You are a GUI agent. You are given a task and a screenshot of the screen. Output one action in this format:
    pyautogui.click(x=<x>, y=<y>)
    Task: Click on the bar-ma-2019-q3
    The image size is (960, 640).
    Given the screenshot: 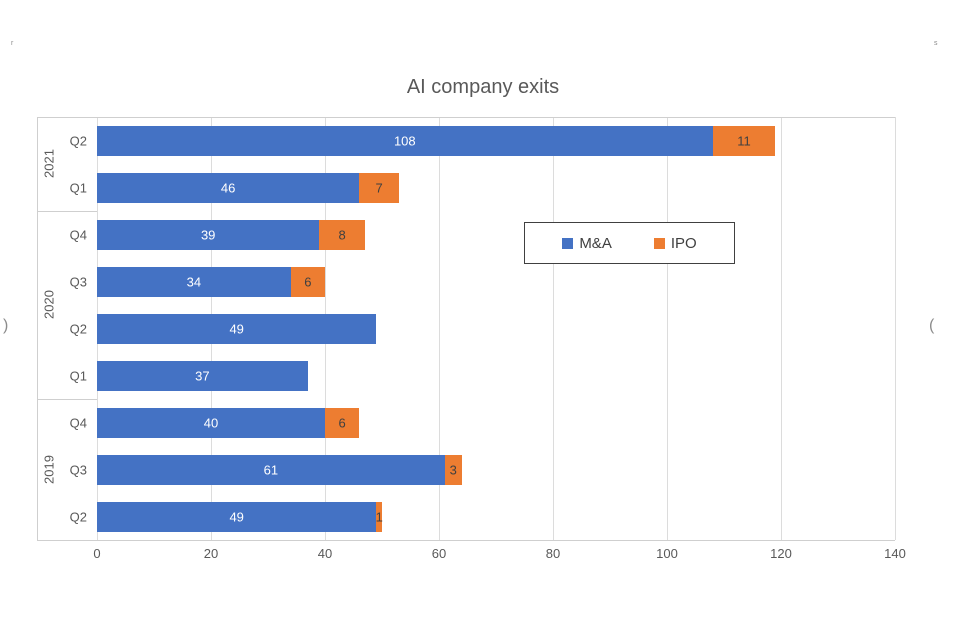 What is the action you would take?
    pyautogui.click(x=271, y=469)
    